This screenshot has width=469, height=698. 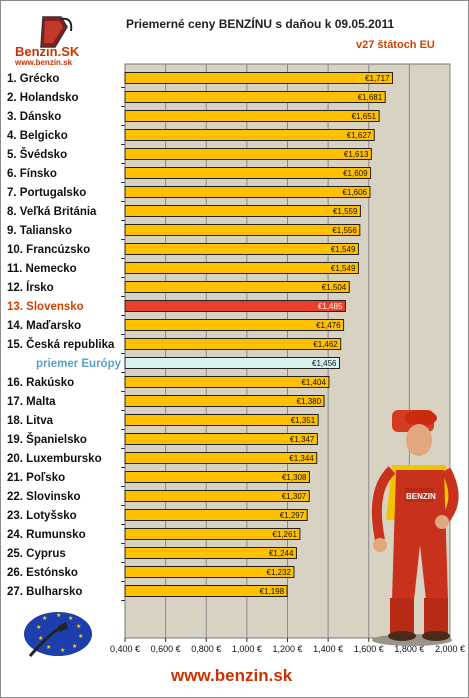 What do you see at coordinates (325, 344) in the screenshot?
I see `bar-value-label: €1,462` at bounding box center [325, 344].